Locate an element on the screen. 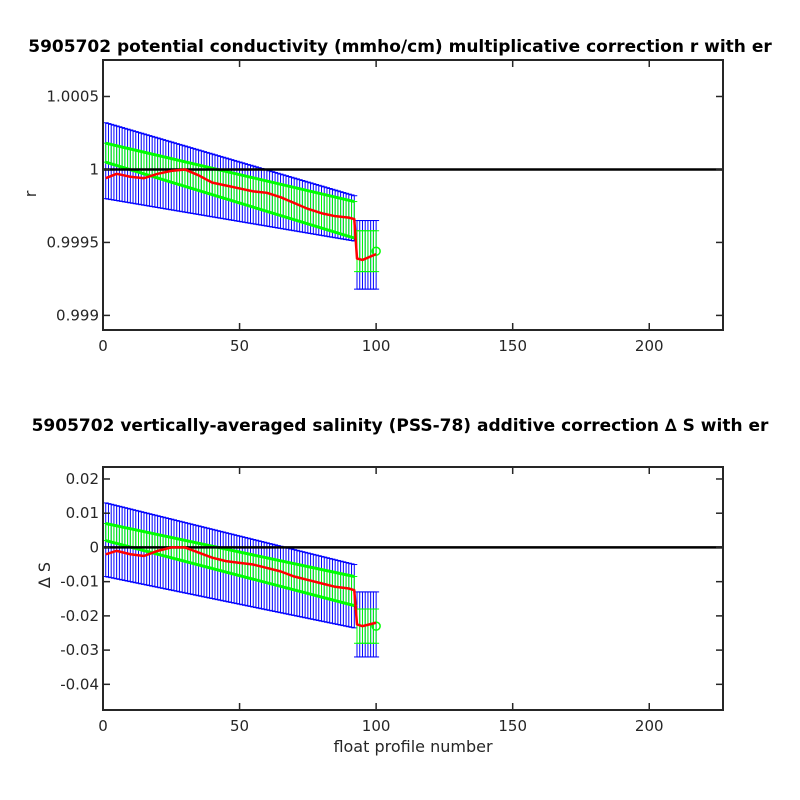 The width and height of the screenshot is (800, 800). chart-top-y-axis-label: r is located at coordinates (30, 193).